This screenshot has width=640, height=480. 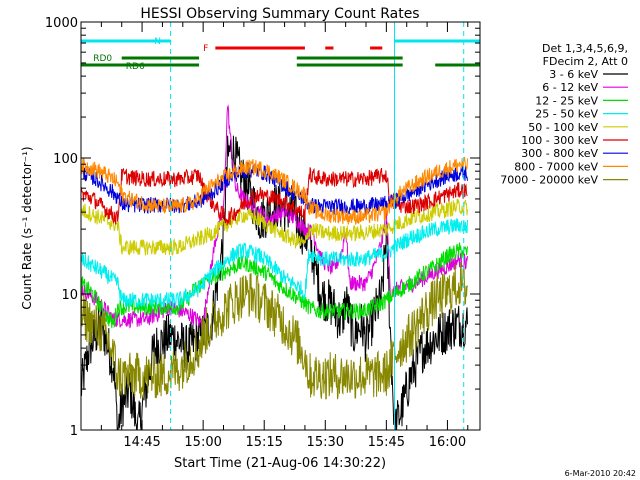 I want to click on x-tick-label: 15:45, so click(x=386, y=442).